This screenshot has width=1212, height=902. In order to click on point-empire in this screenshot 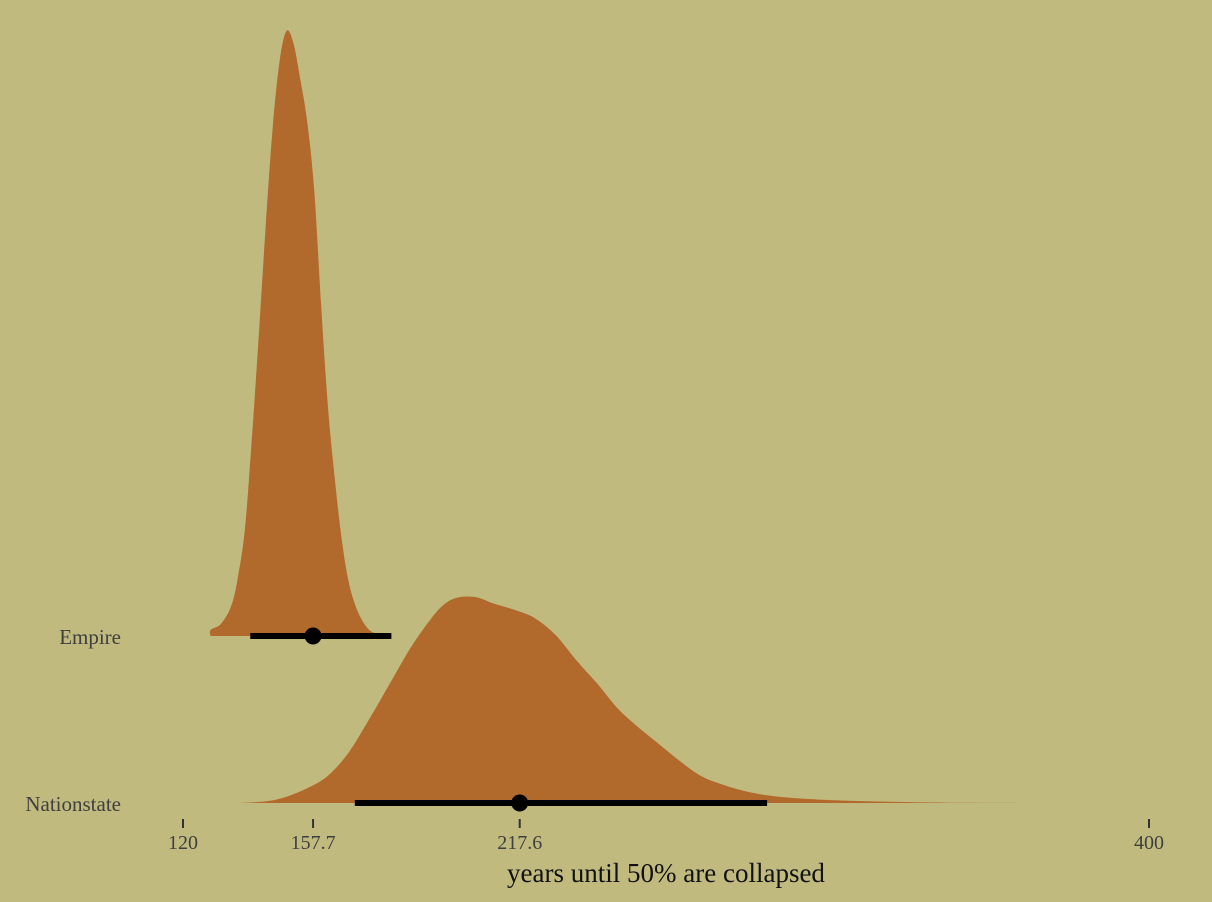, I will do `click(313, 636)`.